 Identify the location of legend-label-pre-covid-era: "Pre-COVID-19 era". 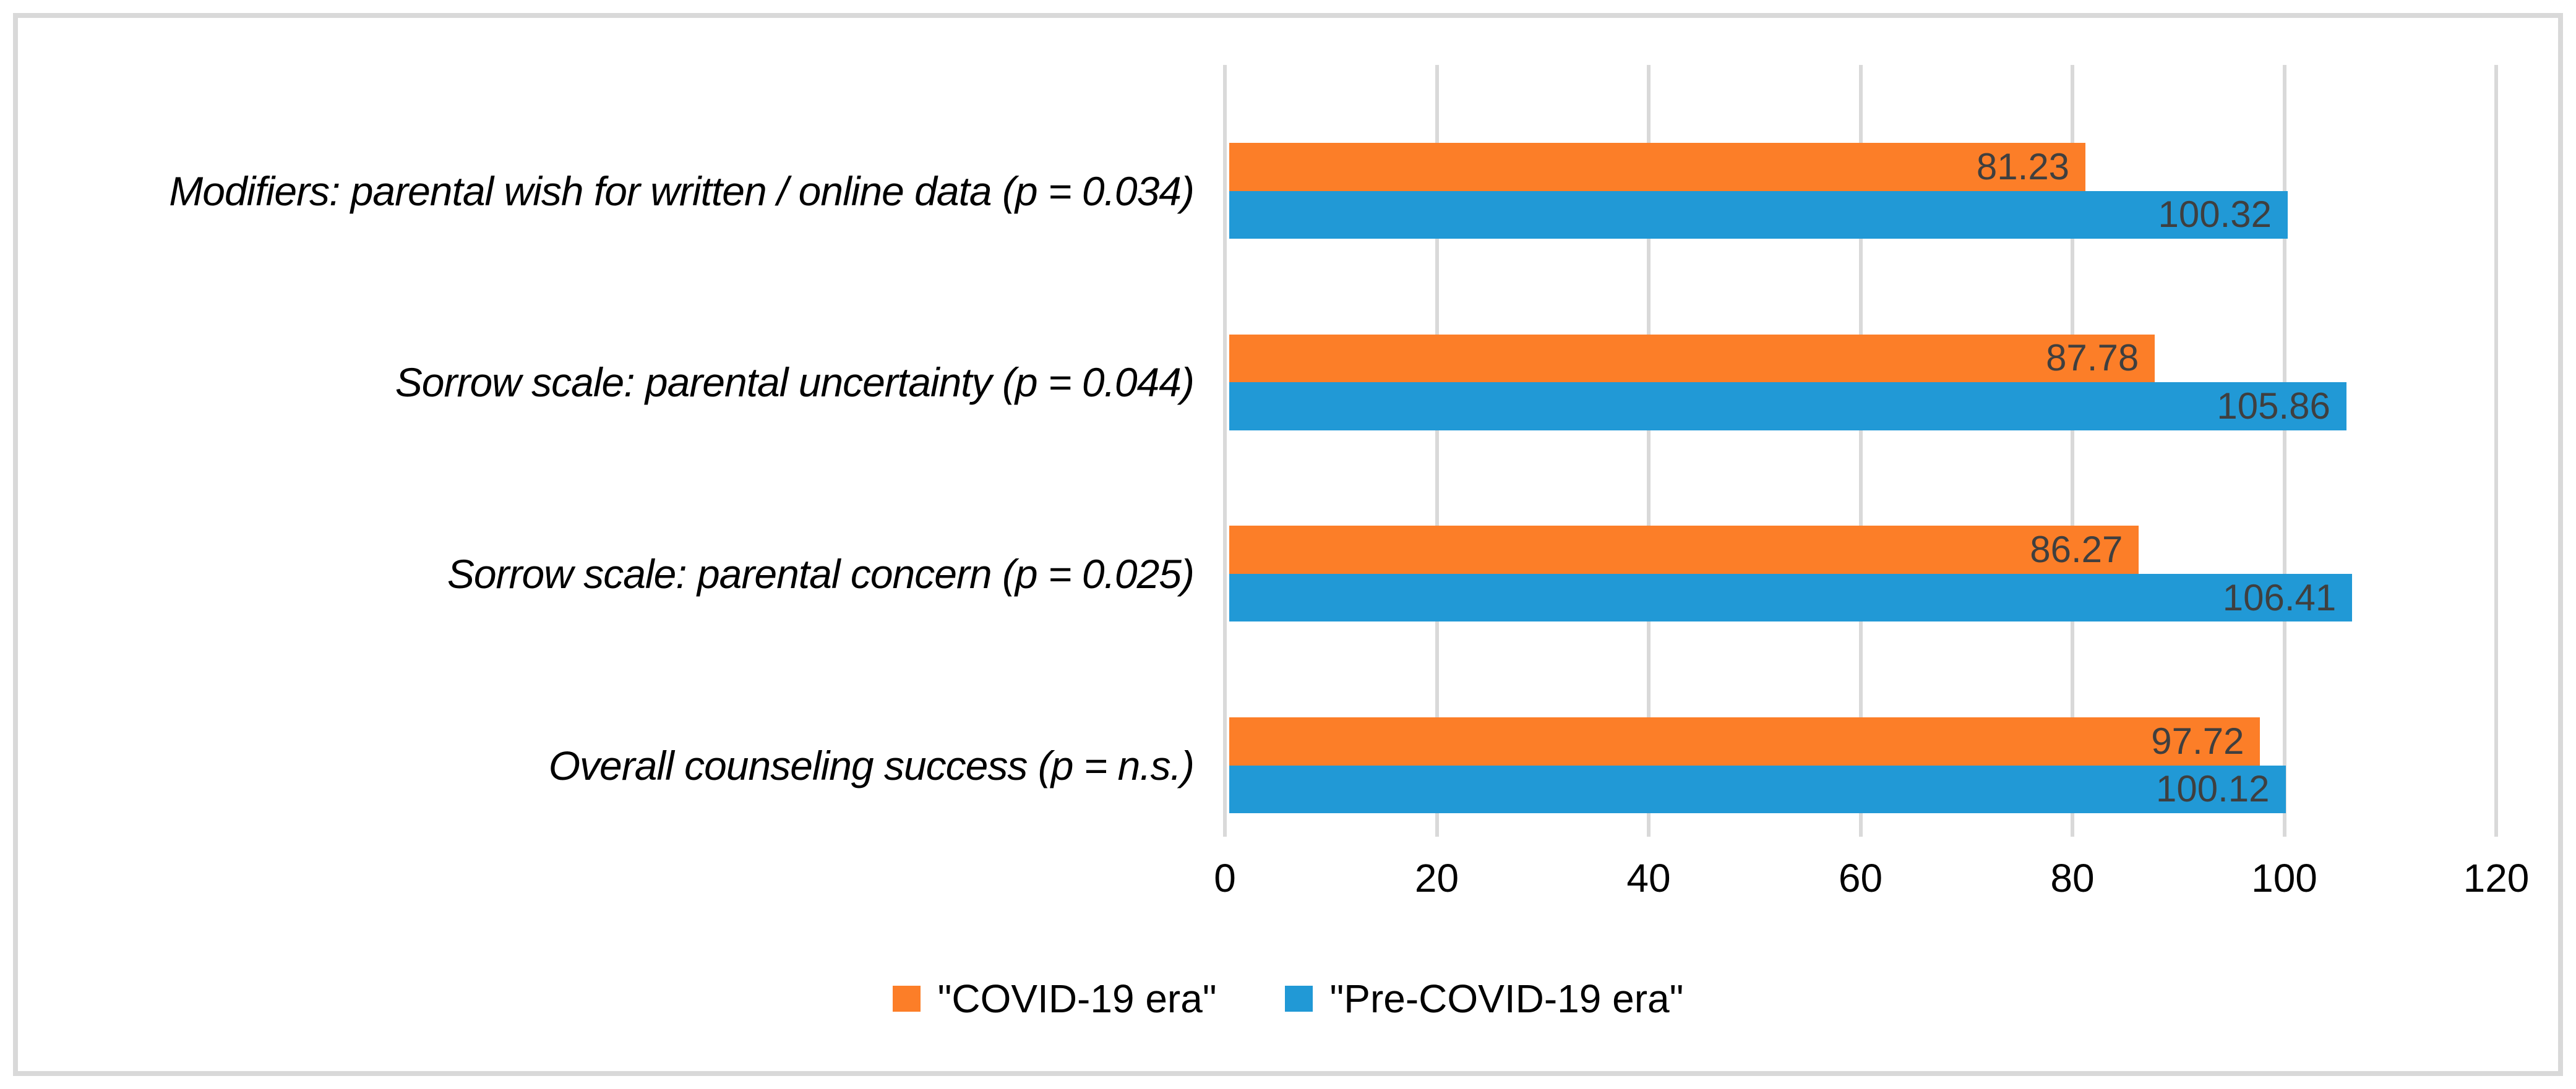
(1506, 999).